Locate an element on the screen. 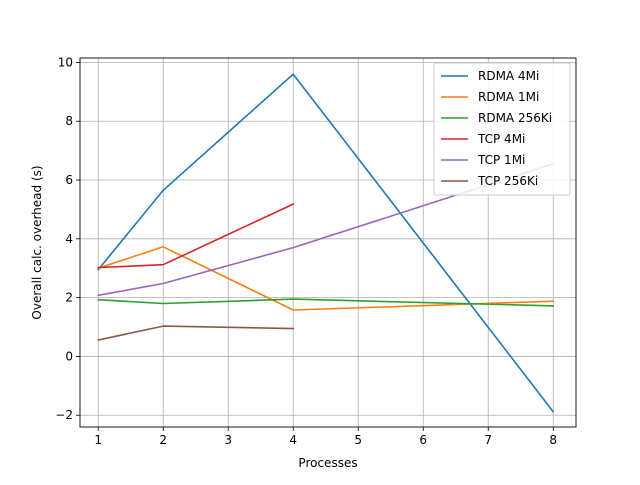 This screenshot has height=485, width=640. x-tick-label: 8 is located at coordinates (553, 440).